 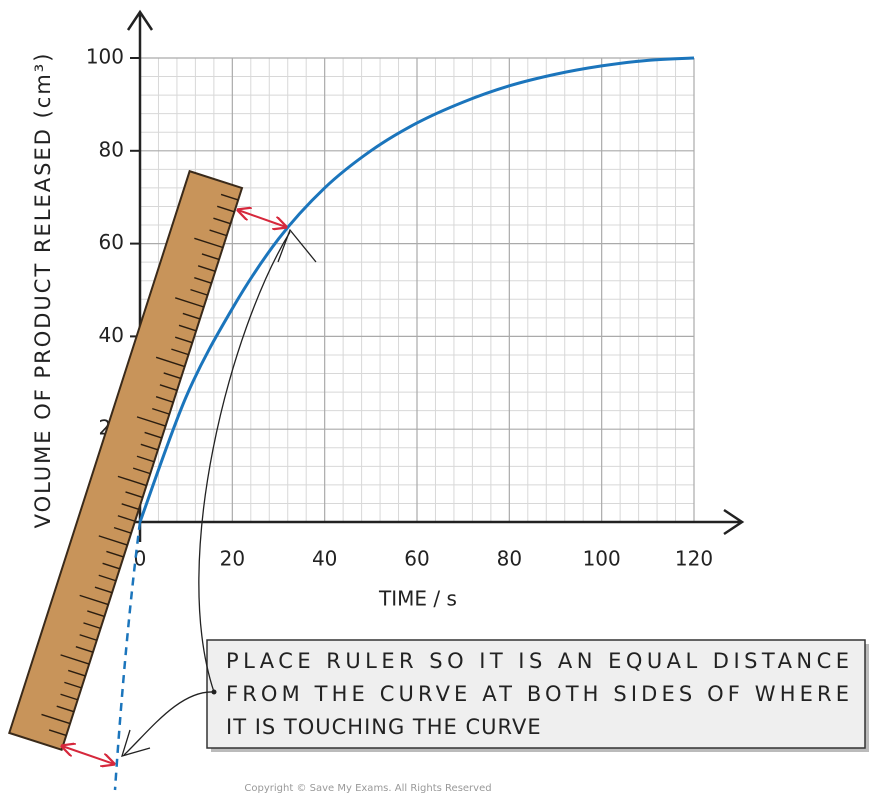 What do you see at coordinates (43, 290) in the screenshot?
I see `y-axis-label: VOLUME OF PRODUCT RELEASED (cm³)` at bounding box center [43, 290].